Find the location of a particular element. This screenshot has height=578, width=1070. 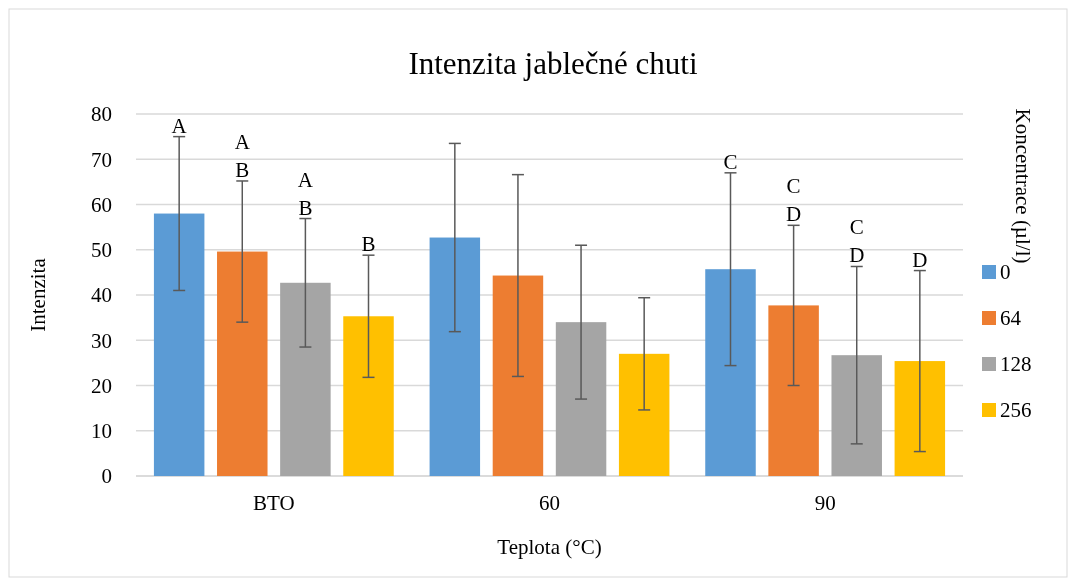

y-tick-label: 50 is located at coordinates (101, 250).